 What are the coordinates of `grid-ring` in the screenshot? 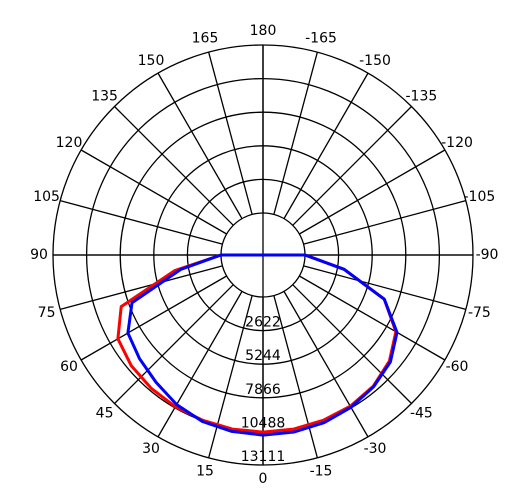 It's located at (263, 255).